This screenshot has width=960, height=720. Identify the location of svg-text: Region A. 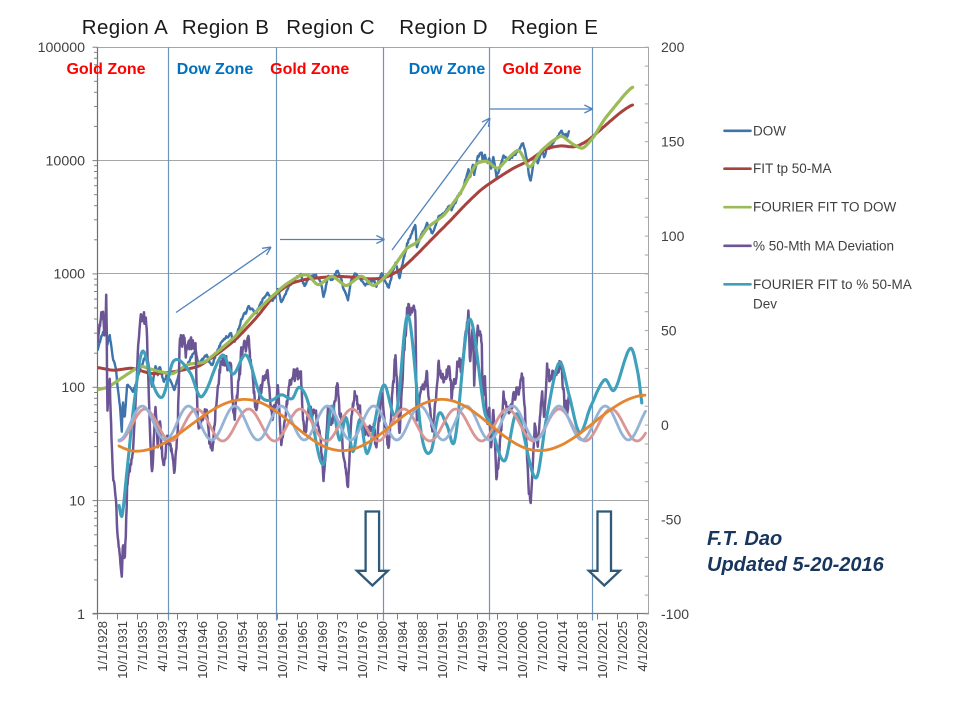
(125, 27).